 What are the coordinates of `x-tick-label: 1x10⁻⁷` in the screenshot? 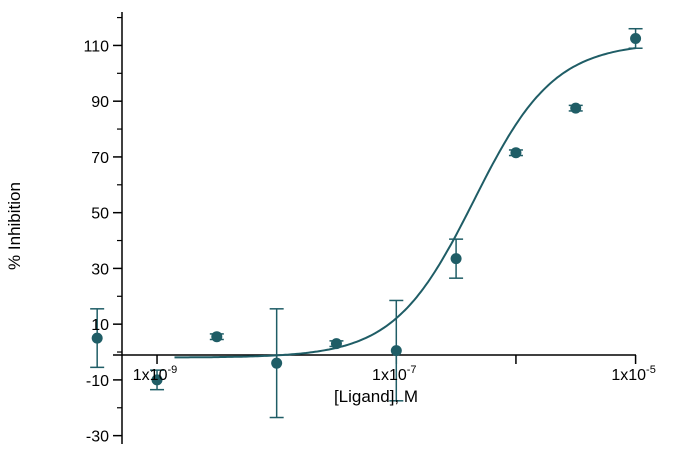 It's located at (394, 374).